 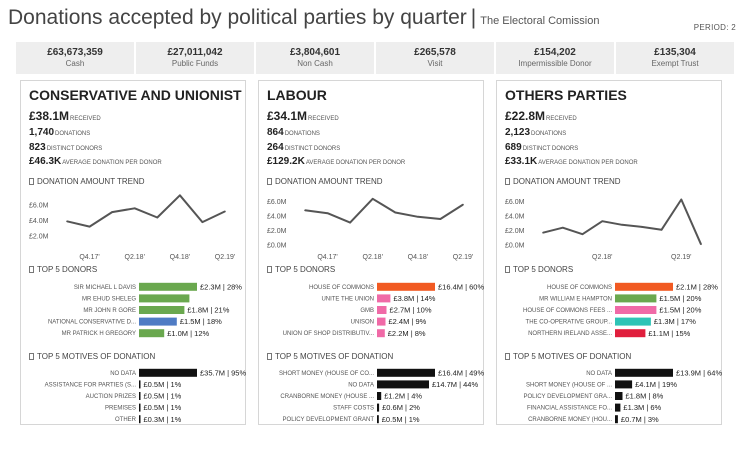 What do you see at coordinates (714, 27) in the screenshot?
I see `period-filter-label: PERIOD: 2` at bounding box center [714, 27].